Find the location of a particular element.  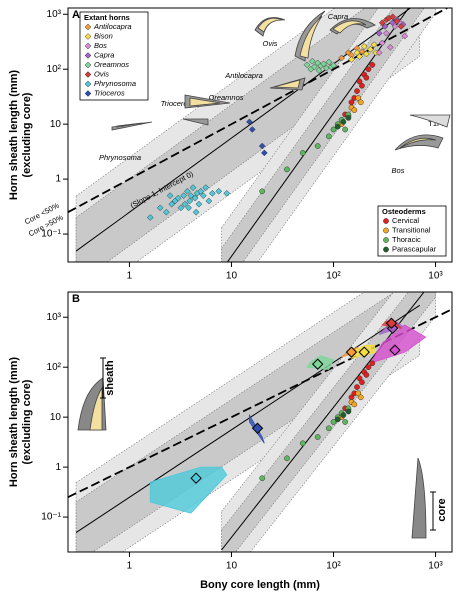

annotation: core is located at coordinates (442, 509).